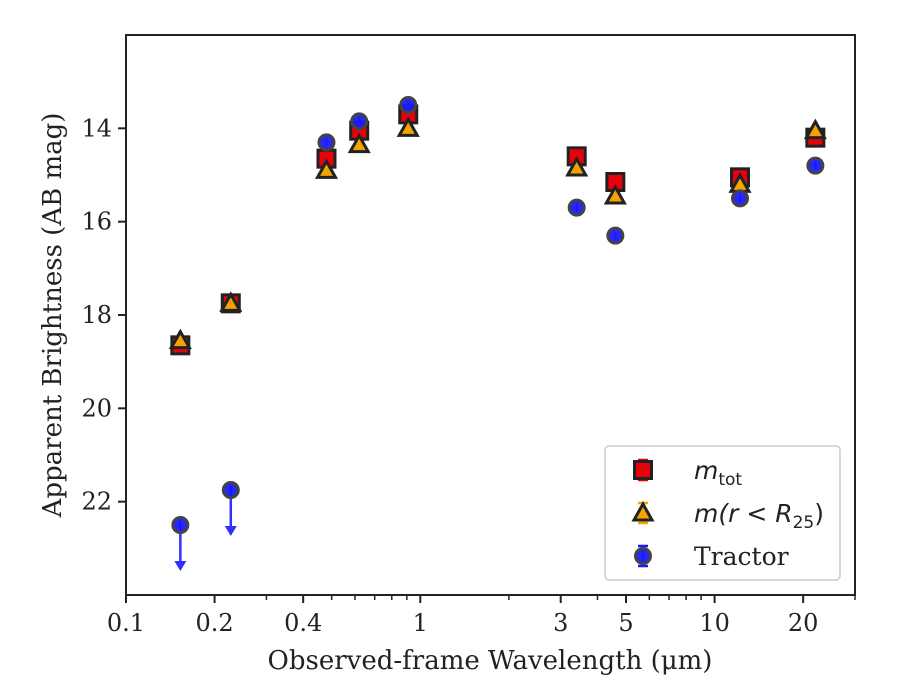 The height and width of the screenshot is (700, 900). What do you see at coordinates (303, 623) in the screenshot?
I see `x-tick-label: 0.4` at bounding box center [303, 623].